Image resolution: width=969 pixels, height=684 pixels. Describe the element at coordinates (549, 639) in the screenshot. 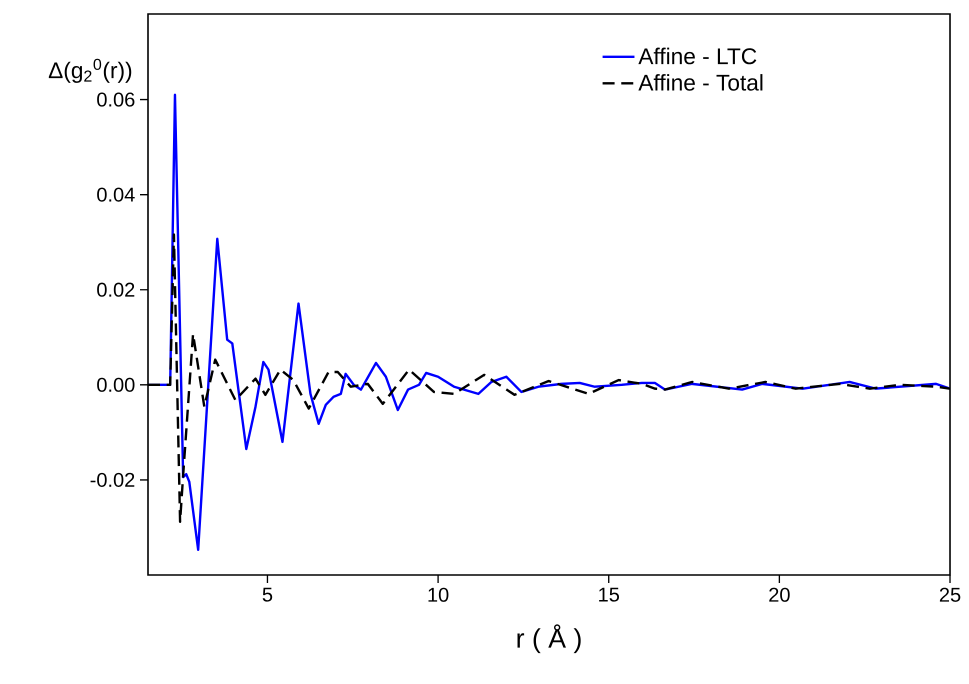

I see `x-axis-title: r ( Å )` at that location.